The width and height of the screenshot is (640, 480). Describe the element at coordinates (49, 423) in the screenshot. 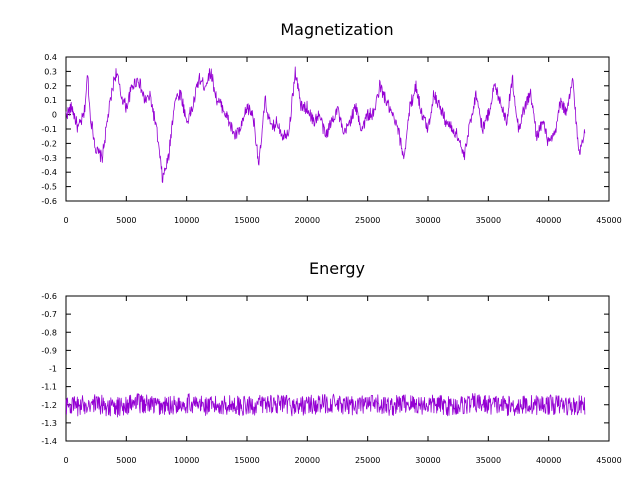

I see `energy-y-tick-label: -1.3` at that location.